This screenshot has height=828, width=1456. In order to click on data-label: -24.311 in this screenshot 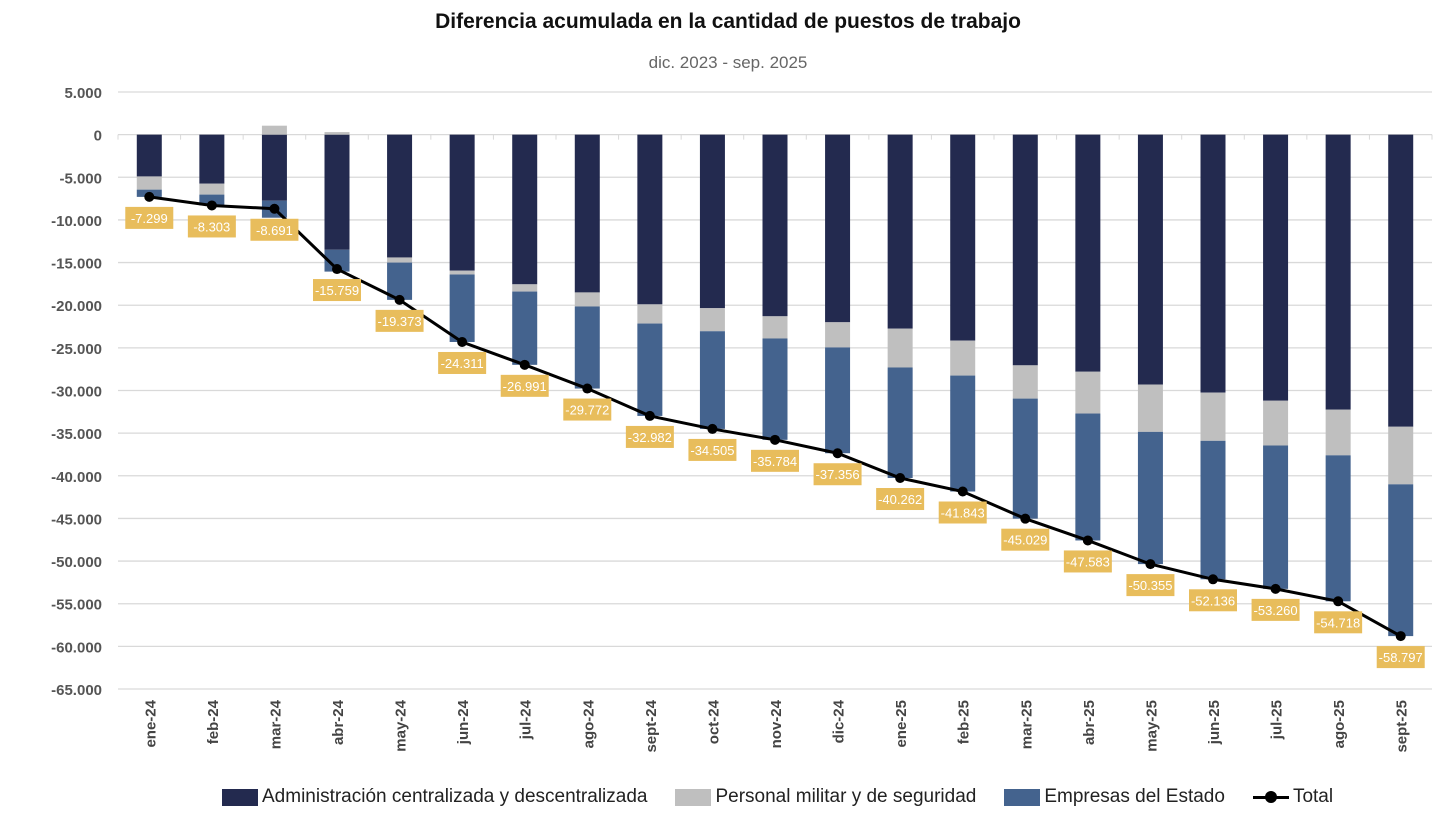, I will do `click(462, 363)`.